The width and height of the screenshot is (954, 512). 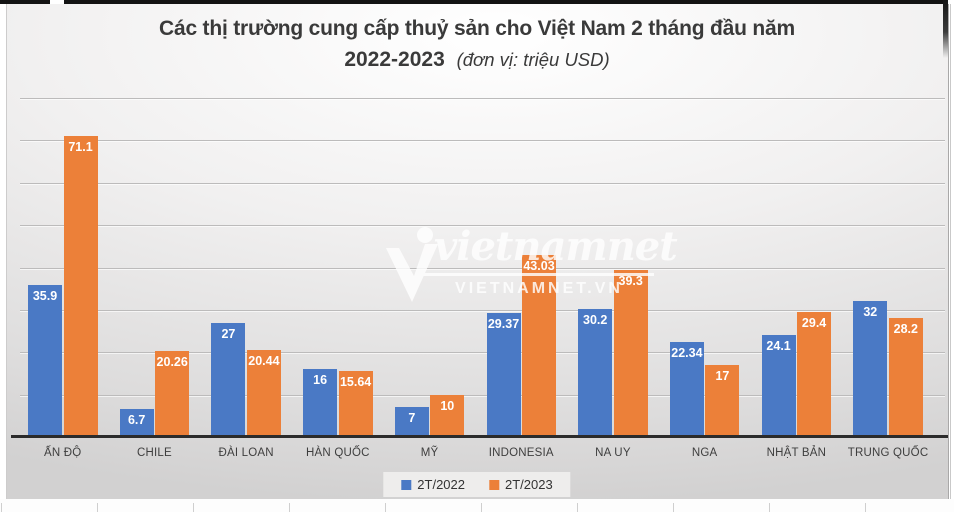 I want to click on top-border-line, so click(x=474, y=2).